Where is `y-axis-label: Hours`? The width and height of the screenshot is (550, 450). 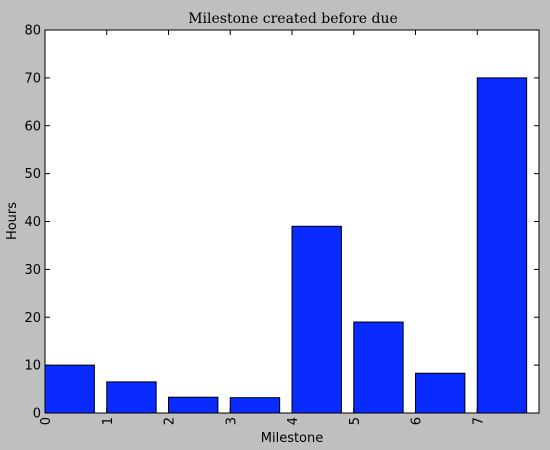
y-axis-label: Hours is located at coordinates (12, 221).